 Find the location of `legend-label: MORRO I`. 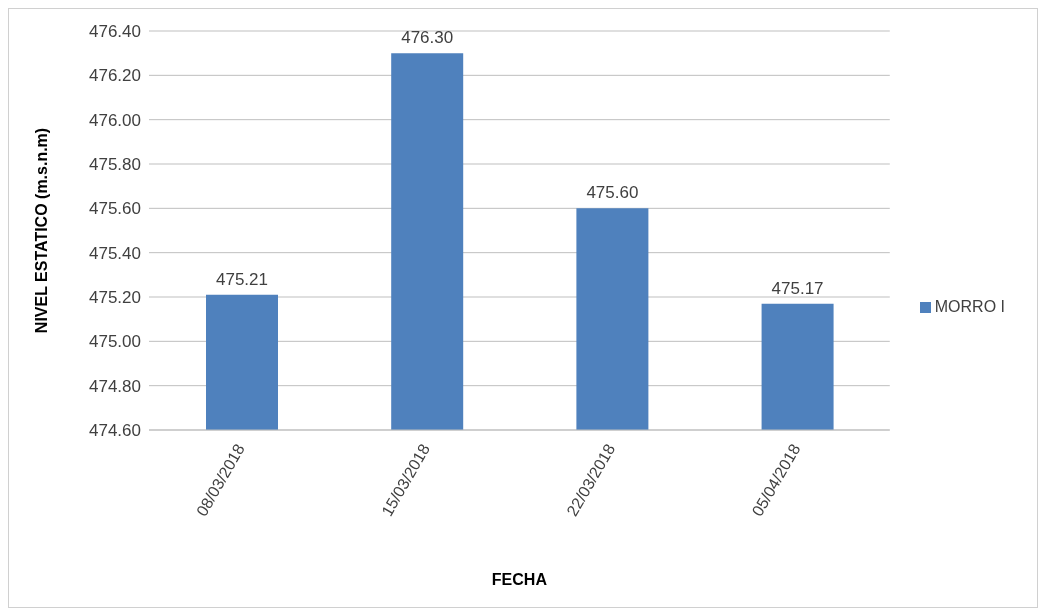

legend-label: MORRO I is located at coordinates (969, 306).